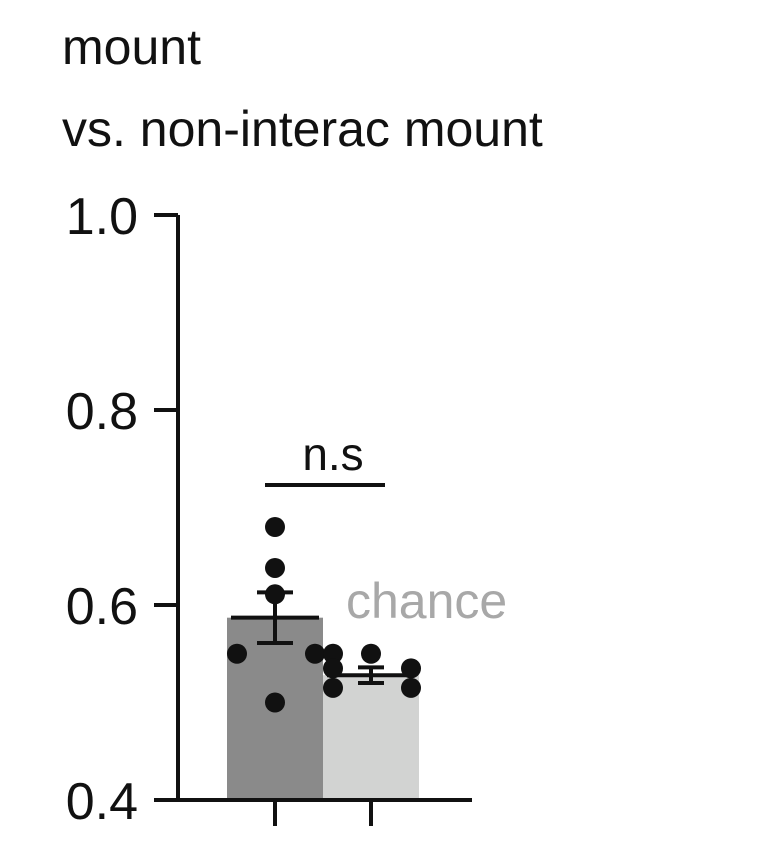 This screenshot has height=862, width=778. What do you see at coordinates (102, 607) in the screenshot?
I see `y-tick-label-2: 0.6` at bounding box center [102, 607].